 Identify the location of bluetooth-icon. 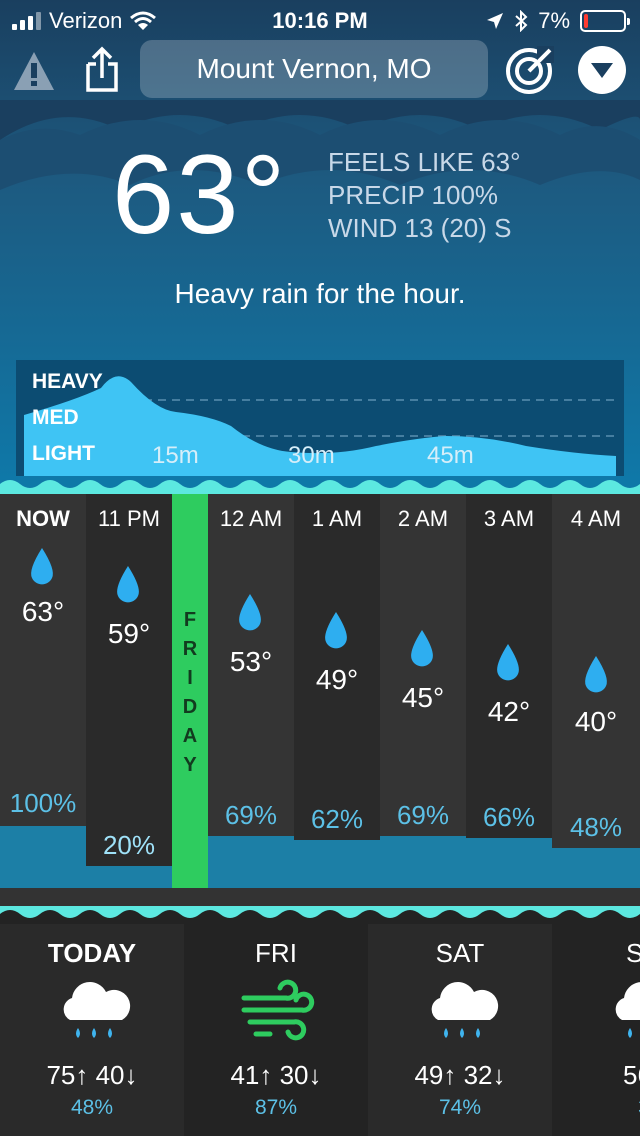
(521, 21).